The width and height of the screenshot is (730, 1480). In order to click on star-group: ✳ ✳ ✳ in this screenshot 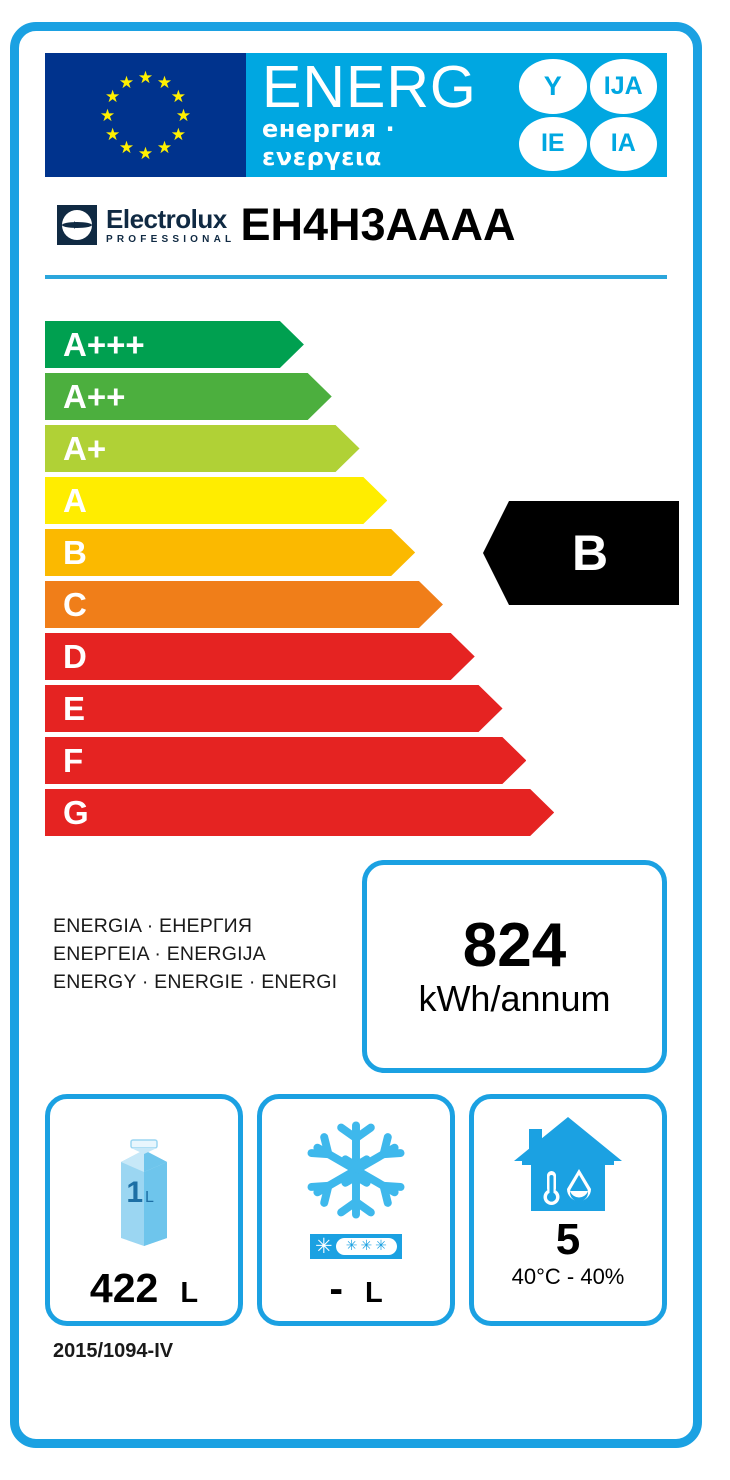, I will do `click(366, 1246)`.